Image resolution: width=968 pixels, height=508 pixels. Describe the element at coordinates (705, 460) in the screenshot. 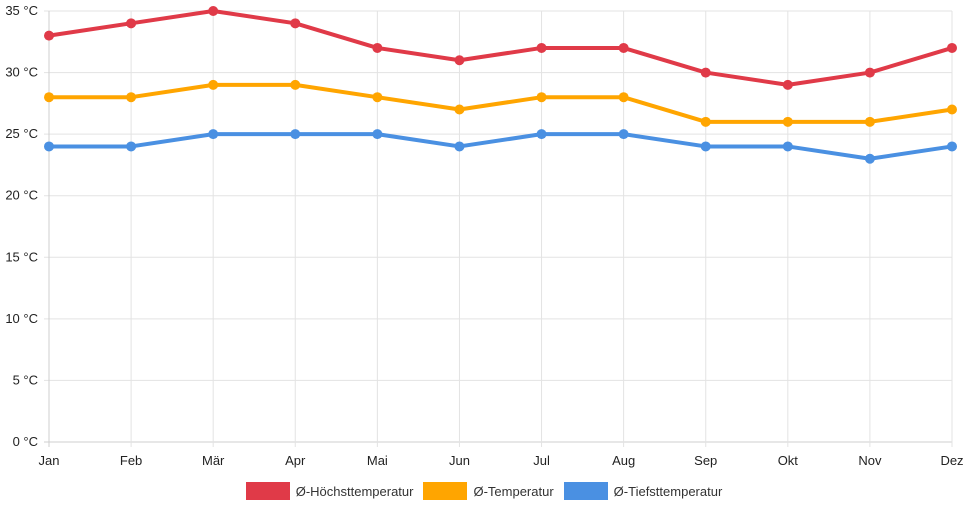

I see `x-tick-label: Sep` at that location.